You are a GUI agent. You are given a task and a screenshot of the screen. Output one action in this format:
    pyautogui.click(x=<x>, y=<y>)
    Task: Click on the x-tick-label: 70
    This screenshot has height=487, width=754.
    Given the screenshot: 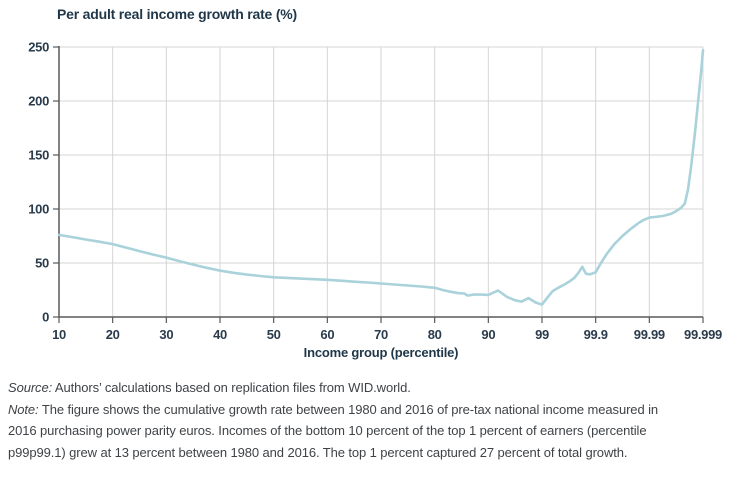 What is the action you would take?
    pyautogui.click(x=381, y=334)
    